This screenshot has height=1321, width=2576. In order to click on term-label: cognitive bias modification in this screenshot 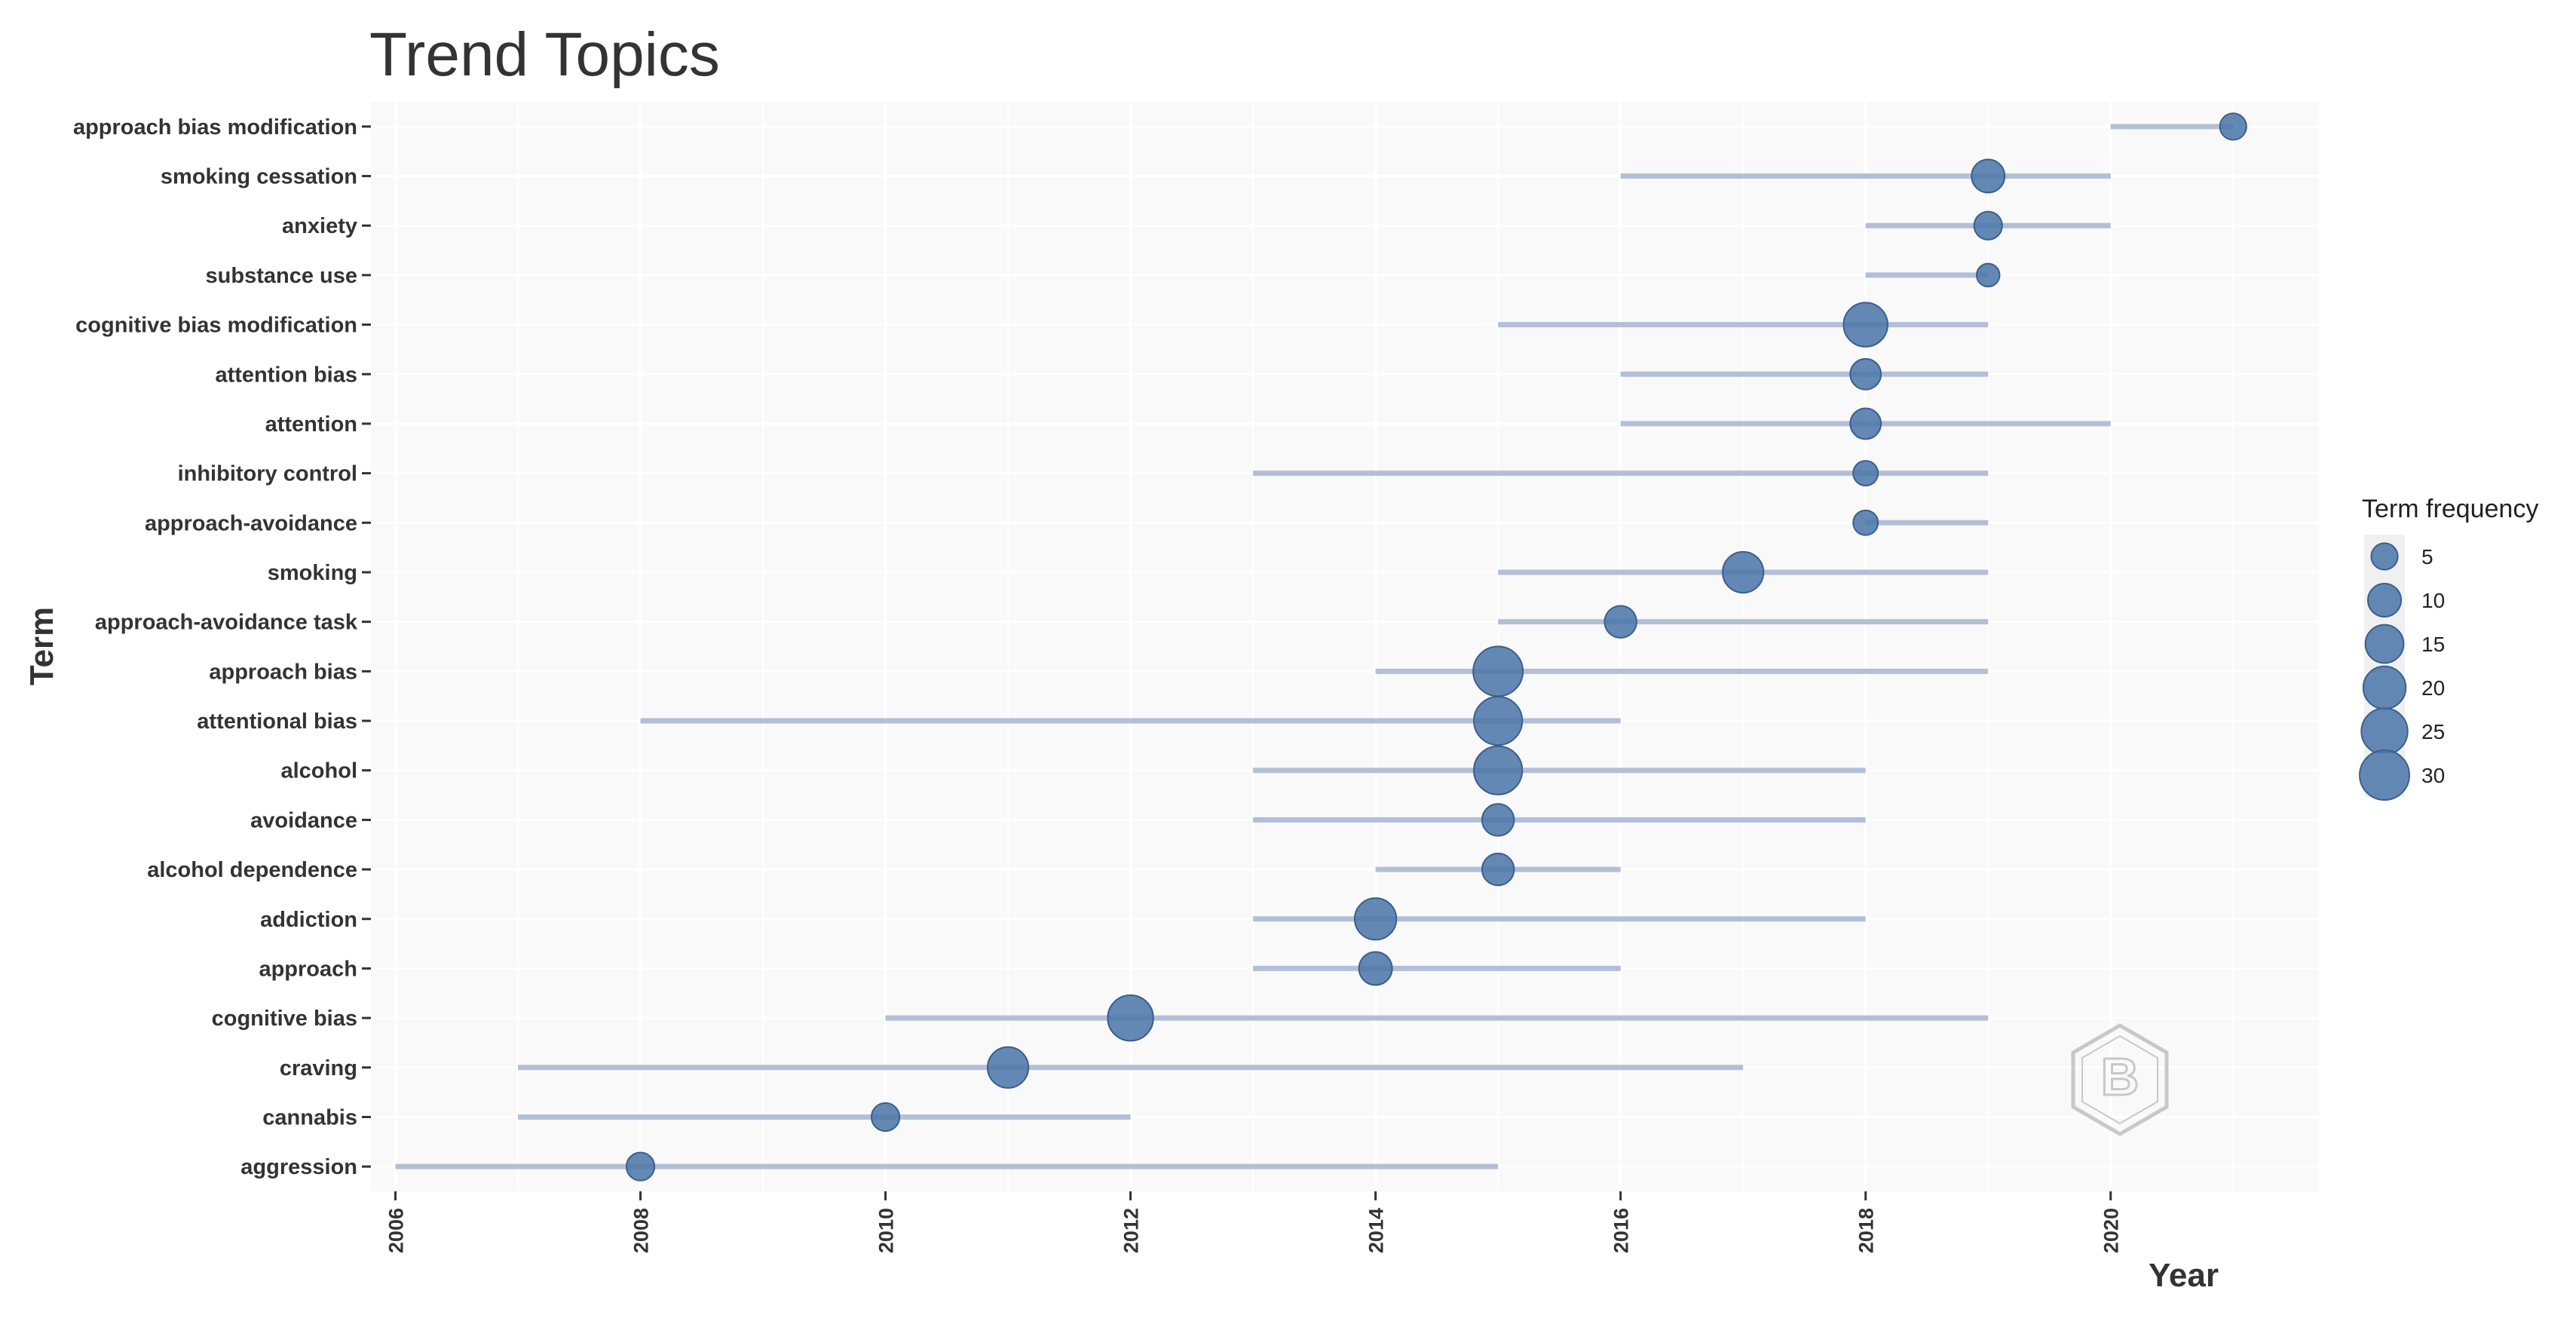, I will do `click(216, 326)`.